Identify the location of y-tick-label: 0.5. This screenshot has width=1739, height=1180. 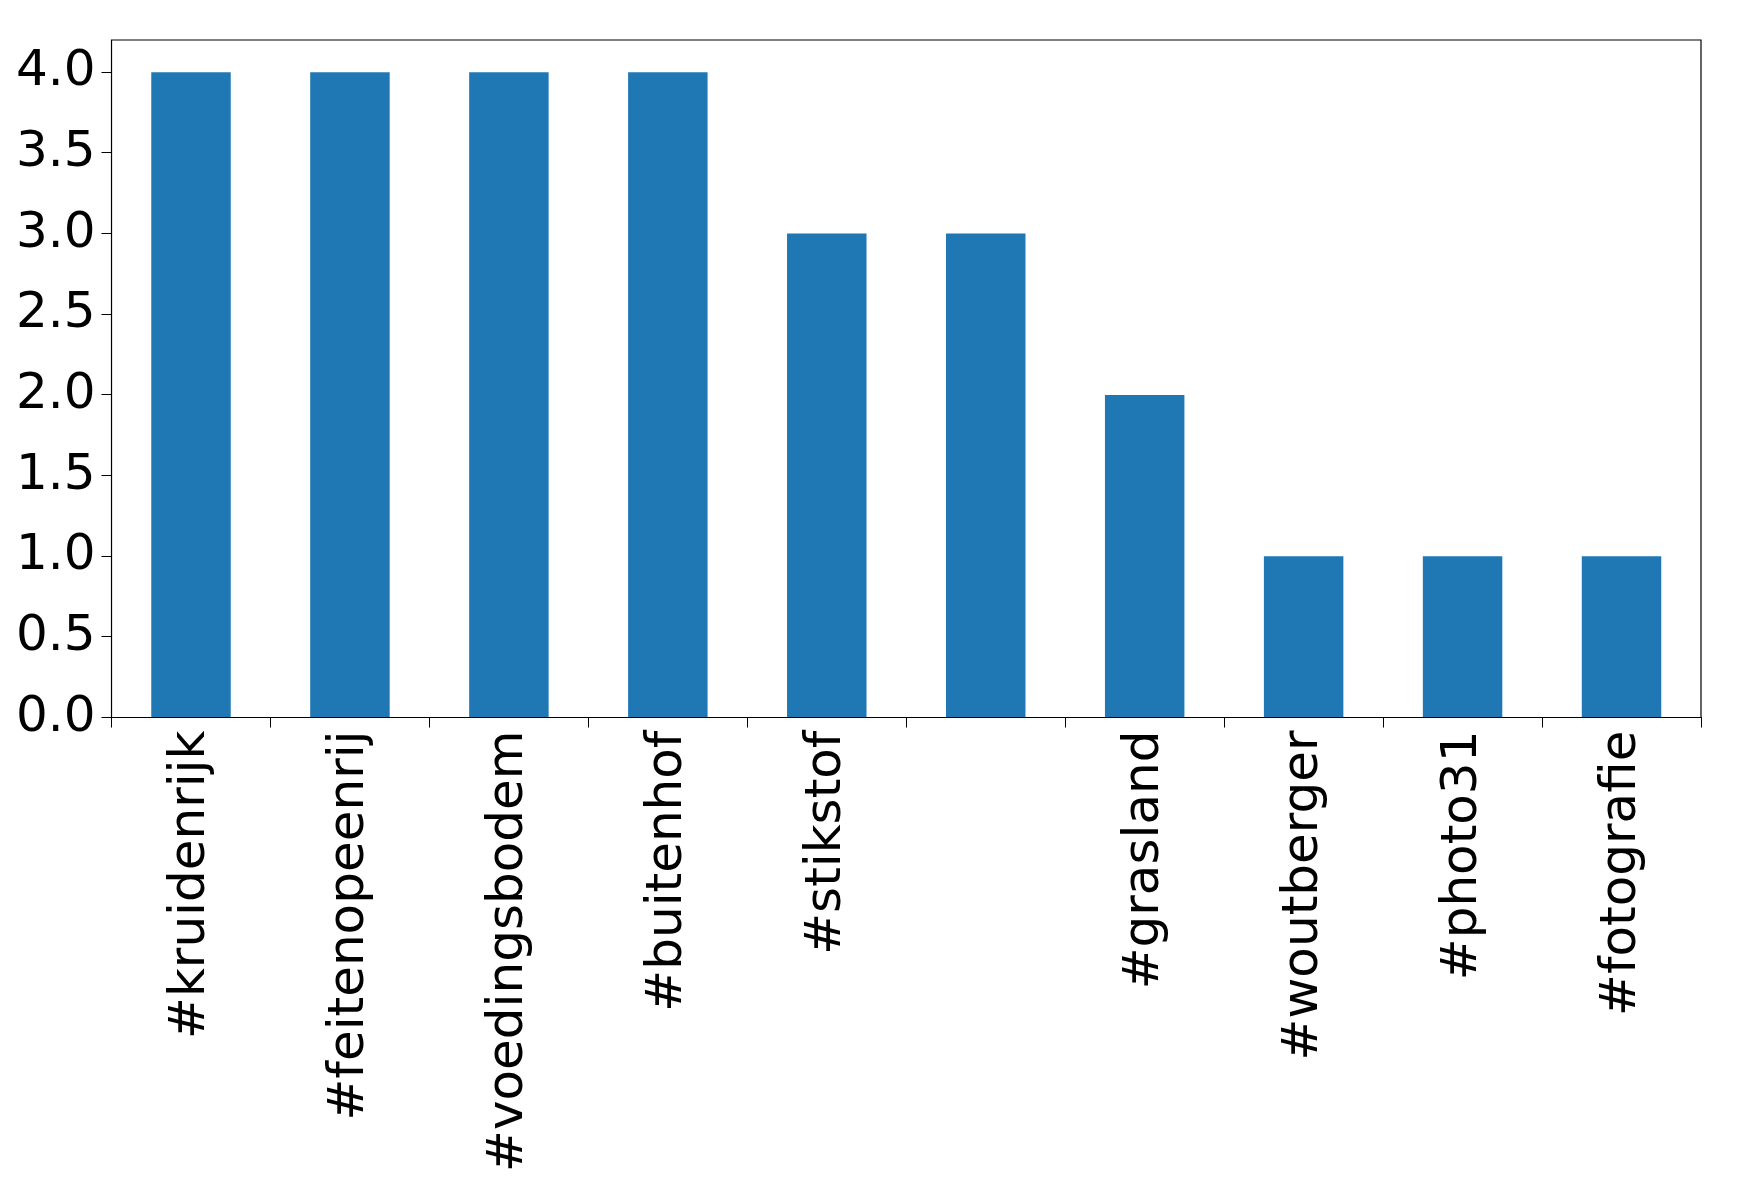
(55, 632).